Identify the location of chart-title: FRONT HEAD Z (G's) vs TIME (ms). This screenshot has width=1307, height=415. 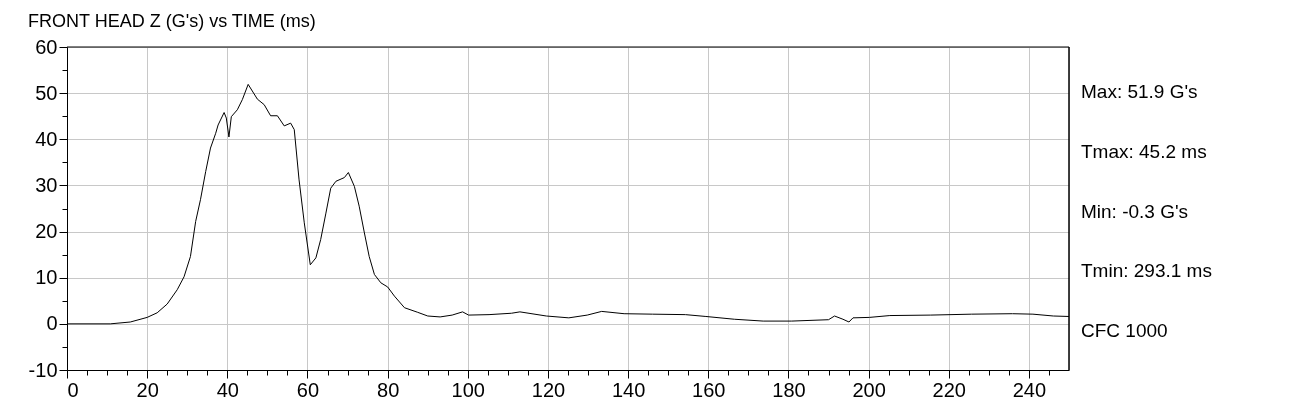
(172, 21).